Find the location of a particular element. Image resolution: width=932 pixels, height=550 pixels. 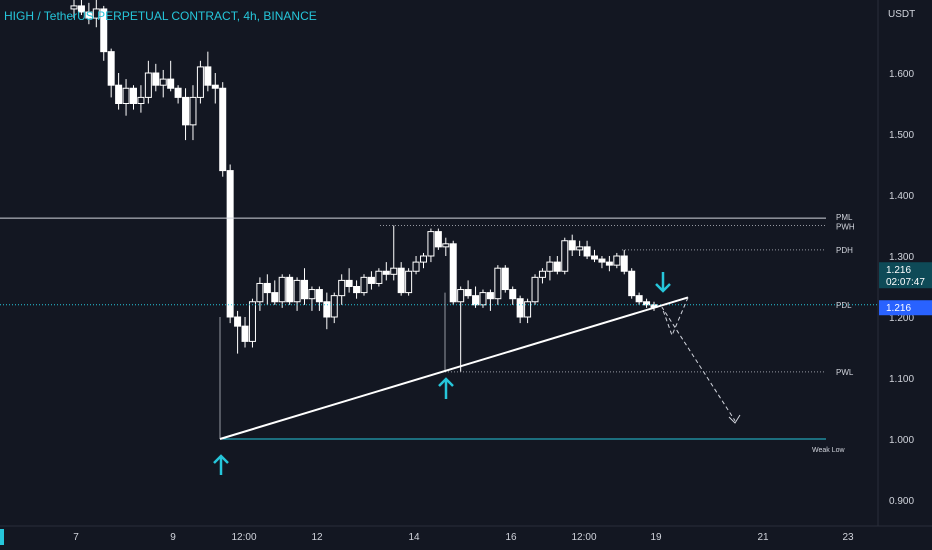

x-tick-label: 9 is located at coordinates (173, 537).